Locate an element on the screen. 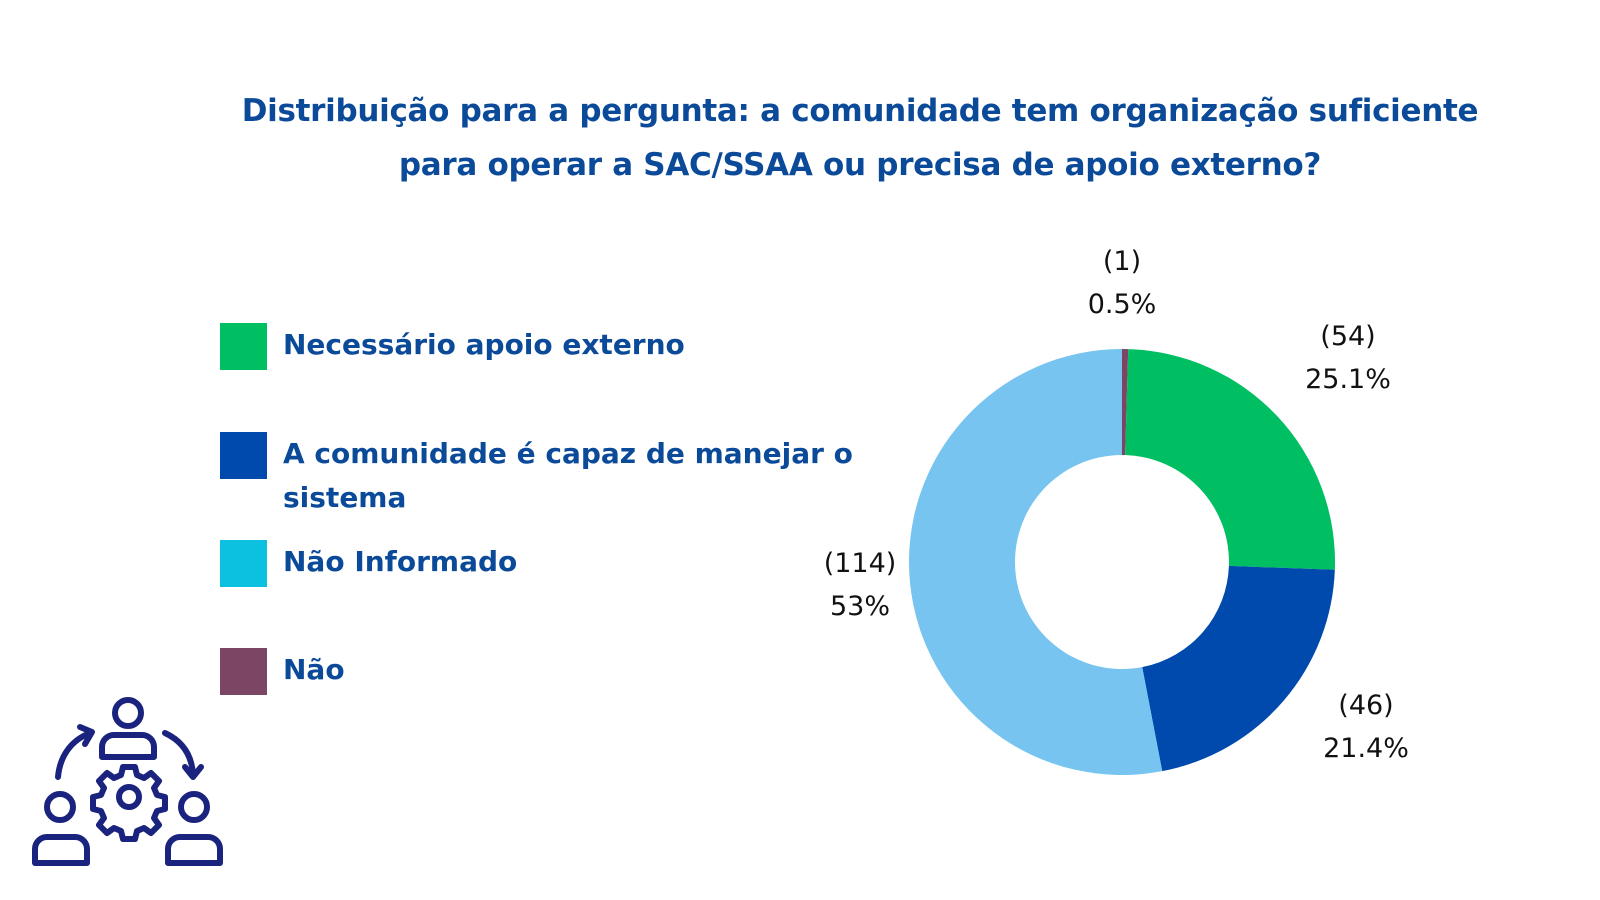  slice-count-label: (54) is located at coordinates (1347, 336).